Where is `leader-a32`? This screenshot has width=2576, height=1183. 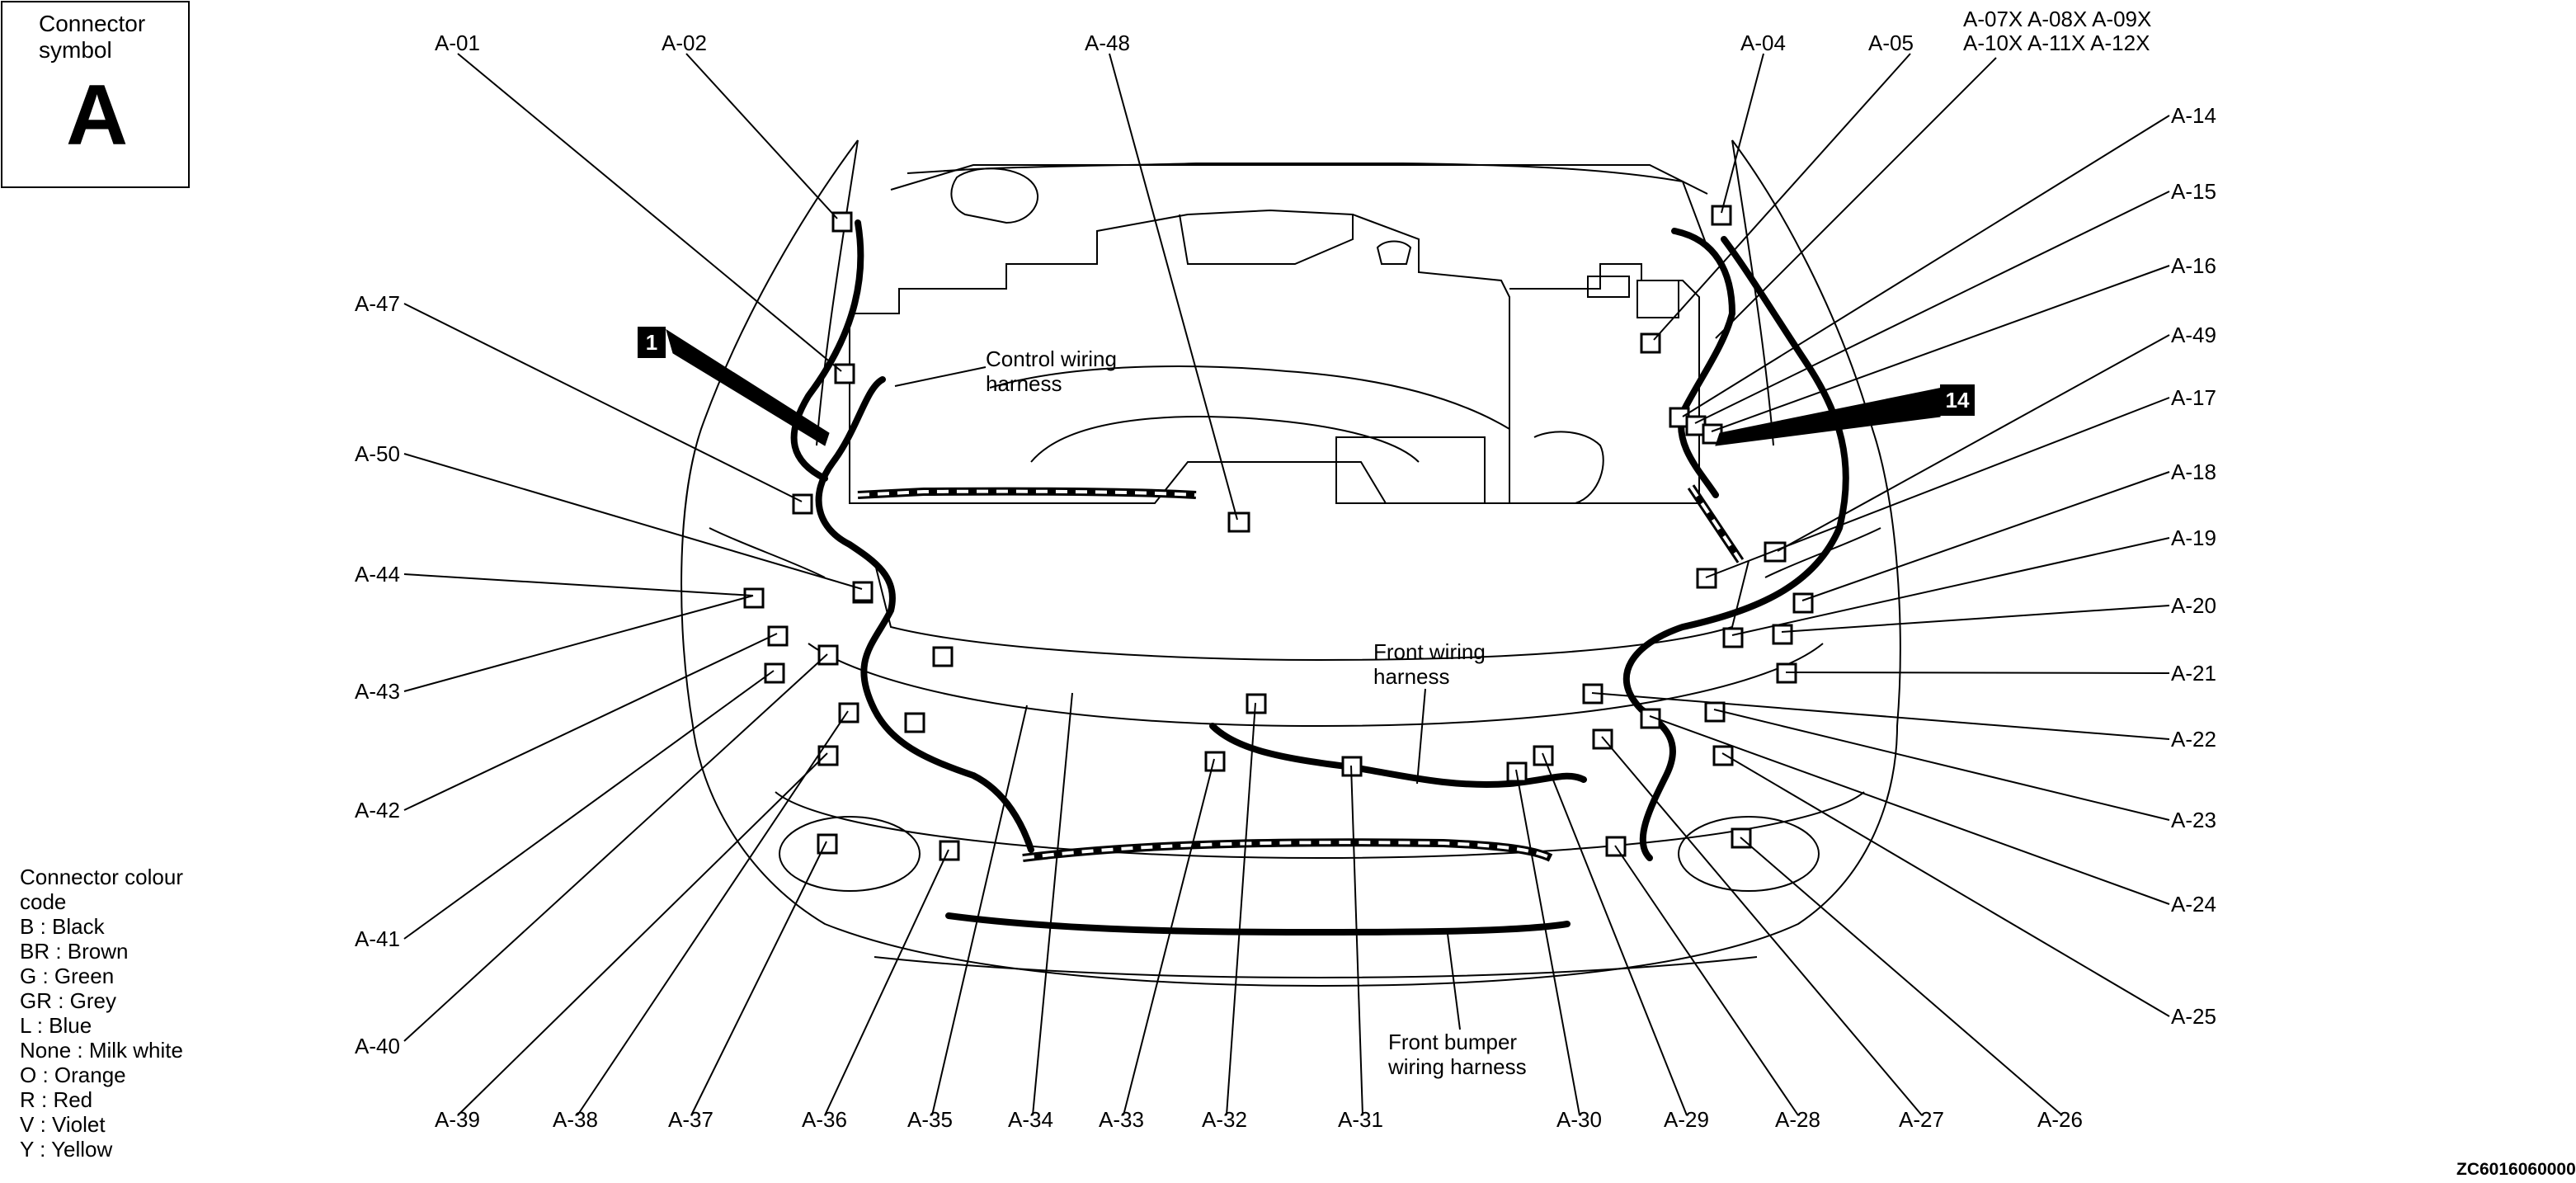 leader-a32 is located at coordinates (1241, 909).